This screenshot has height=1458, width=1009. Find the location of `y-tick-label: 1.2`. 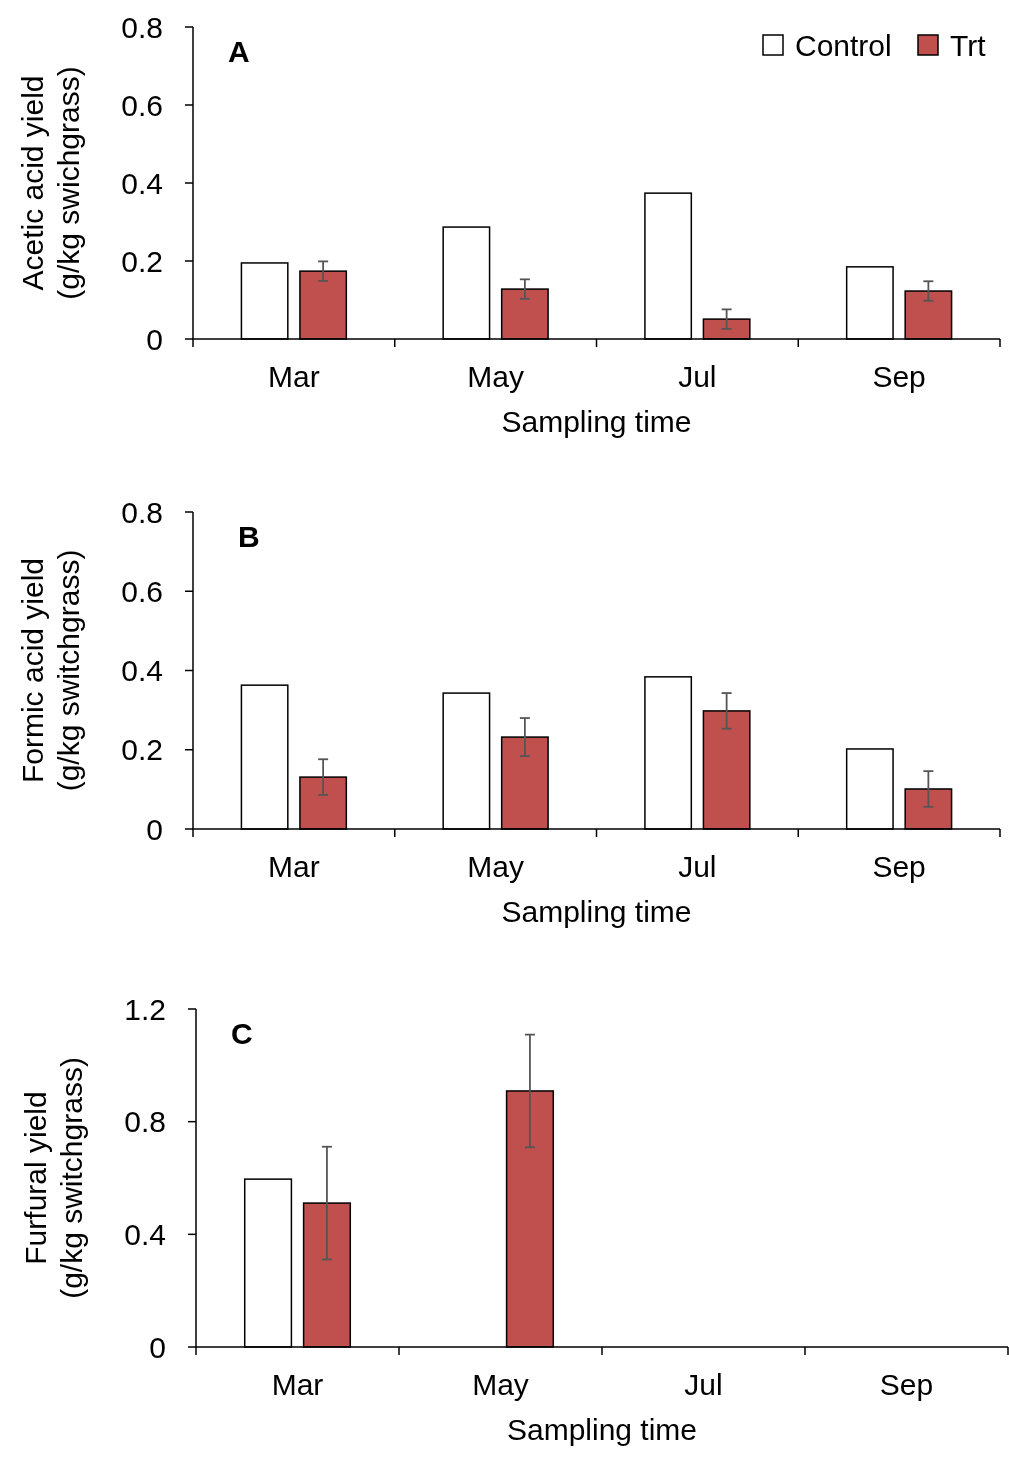

y-tick-label: 1.2 is located at coordinates (145, 1009).